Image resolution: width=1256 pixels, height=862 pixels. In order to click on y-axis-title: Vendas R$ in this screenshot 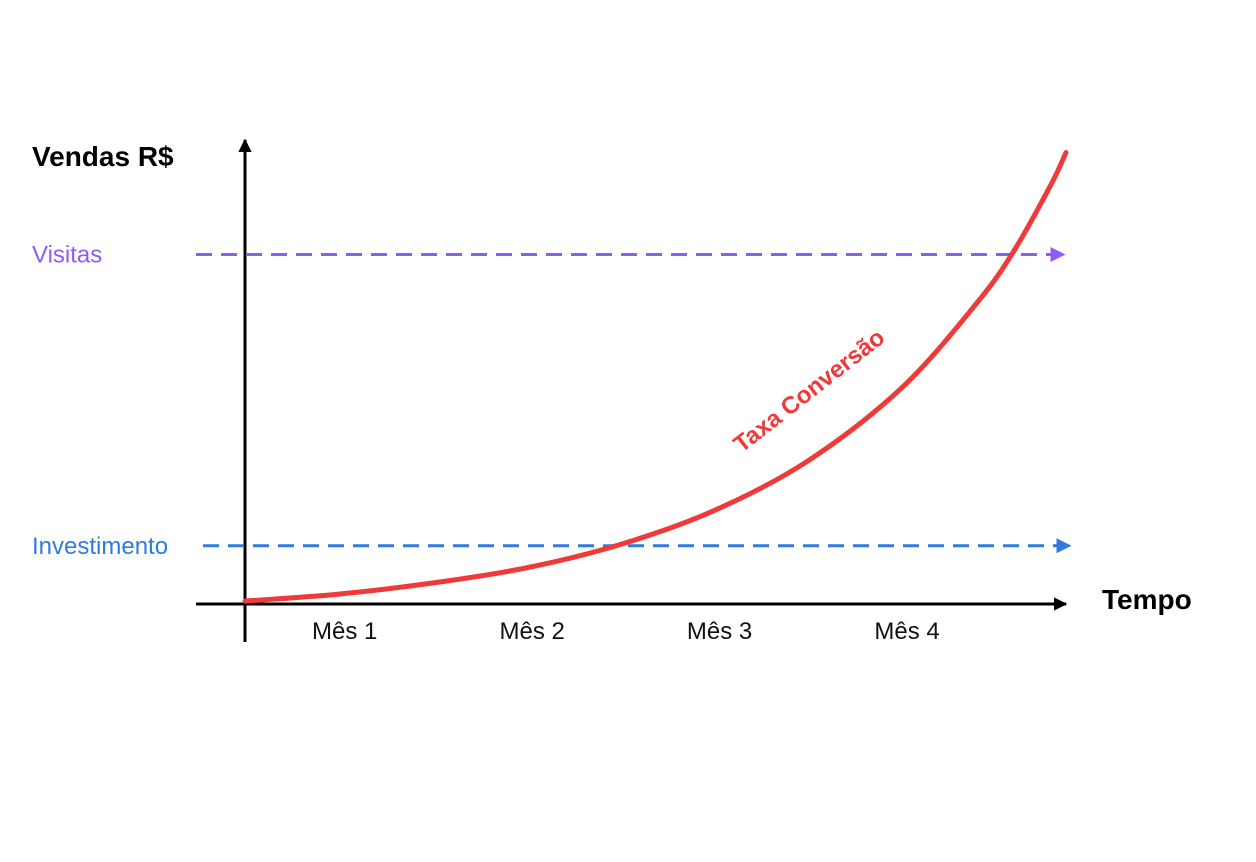, I will do `click(103, 156)`.